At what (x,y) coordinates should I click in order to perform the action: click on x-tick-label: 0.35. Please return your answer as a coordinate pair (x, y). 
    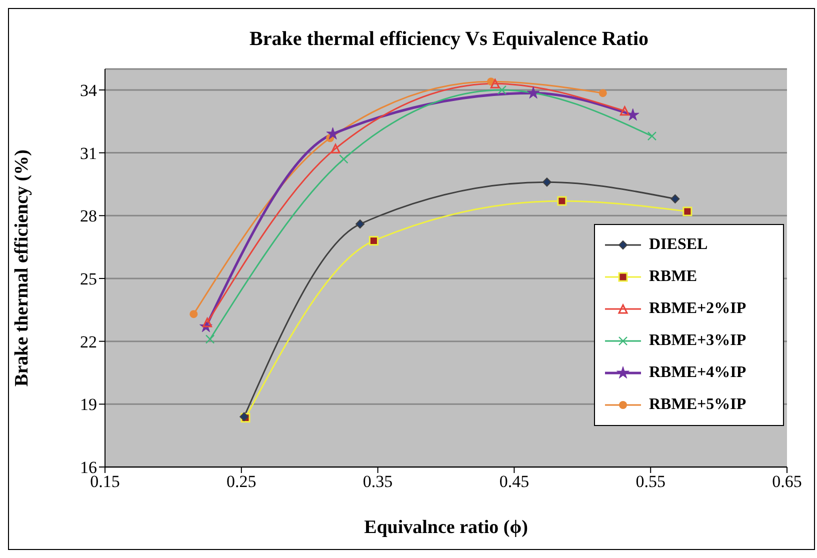
    Looking at the image, I should click on (377, 482).